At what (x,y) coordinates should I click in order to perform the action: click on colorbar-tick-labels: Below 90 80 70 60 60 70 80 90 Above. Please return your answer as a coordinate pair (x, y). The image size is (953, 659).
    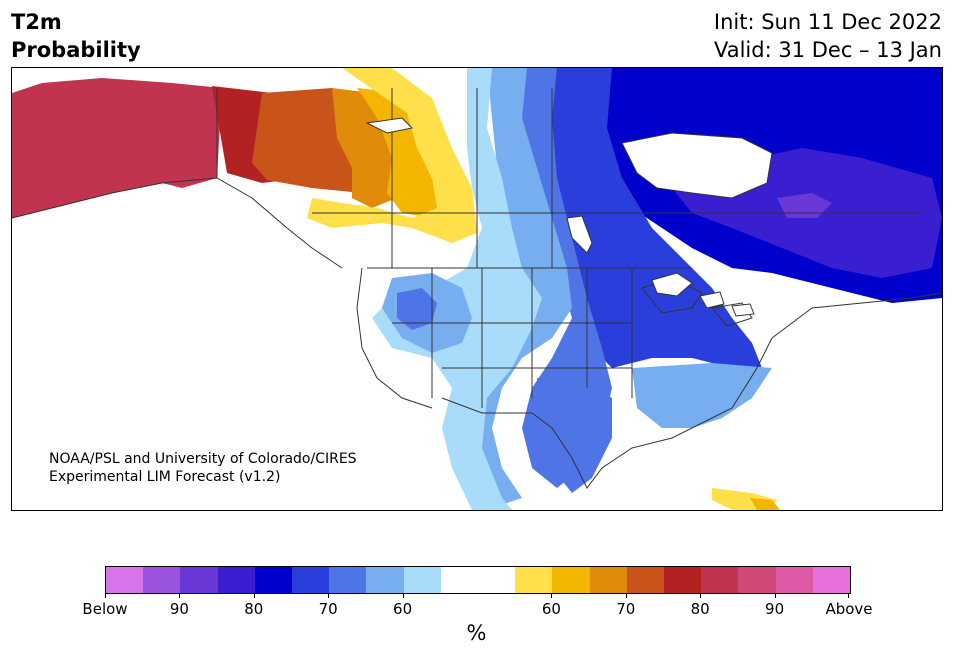
    Looking at the image, I should click on (476, 610).